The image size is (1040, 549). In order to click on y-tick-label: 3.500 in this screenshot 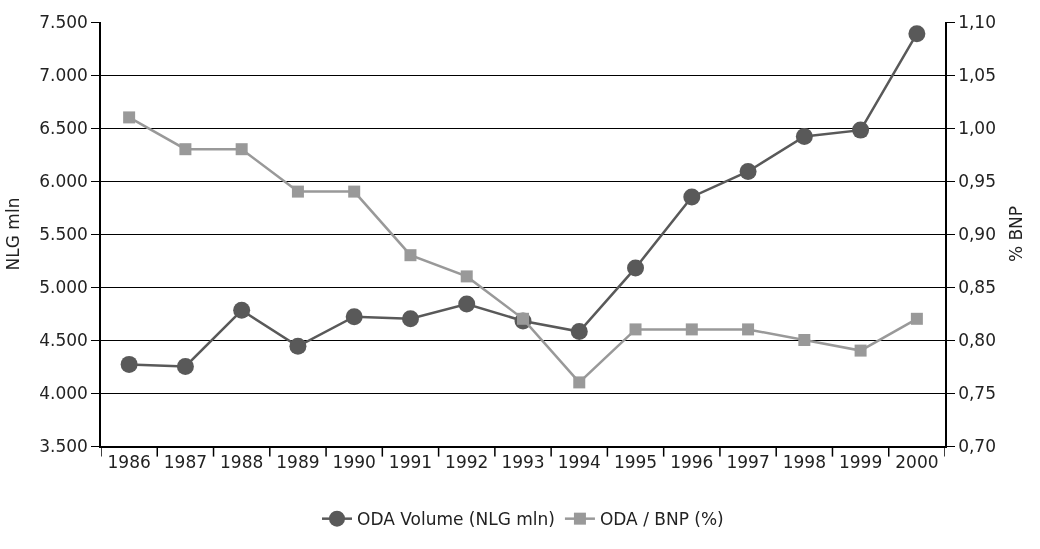, I will do `click(63, 445)`.